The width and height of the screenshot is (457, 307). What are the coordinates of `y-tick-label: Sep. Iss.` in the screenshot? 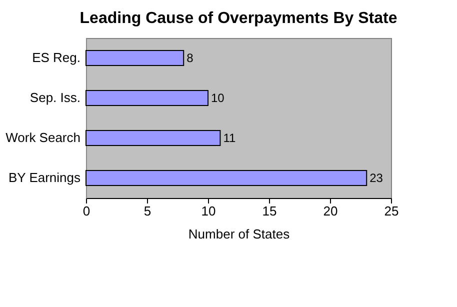 It's located at (55, 97).